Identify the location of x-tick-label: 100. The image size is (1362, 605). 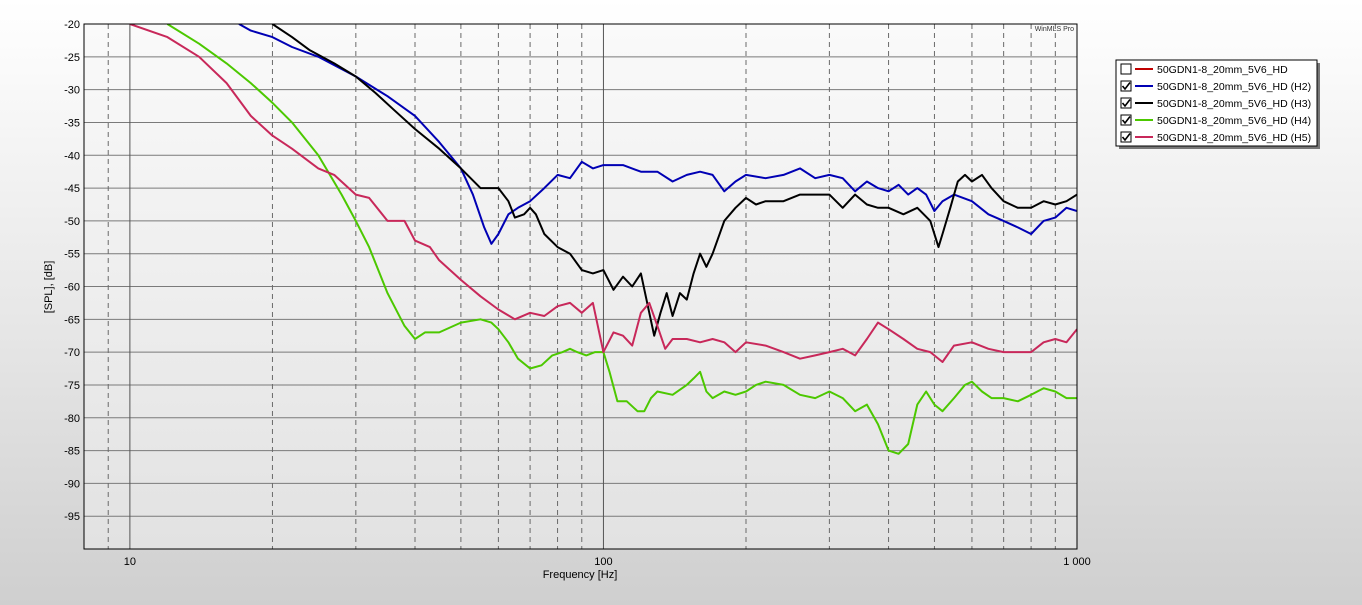
(603, 562).